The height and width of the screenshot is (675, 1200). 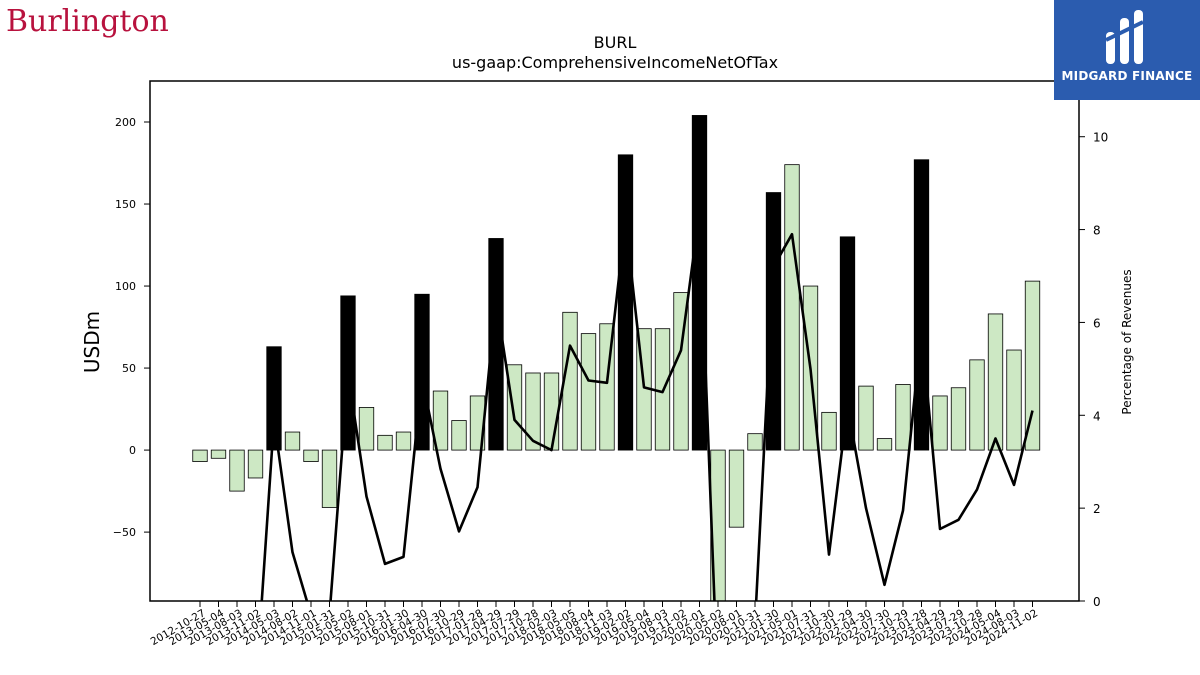 What do you see at coordinates (1097, 231) in the screenshot?
I see `y2-tick-label: 8` at bounding box center [1097, 231].